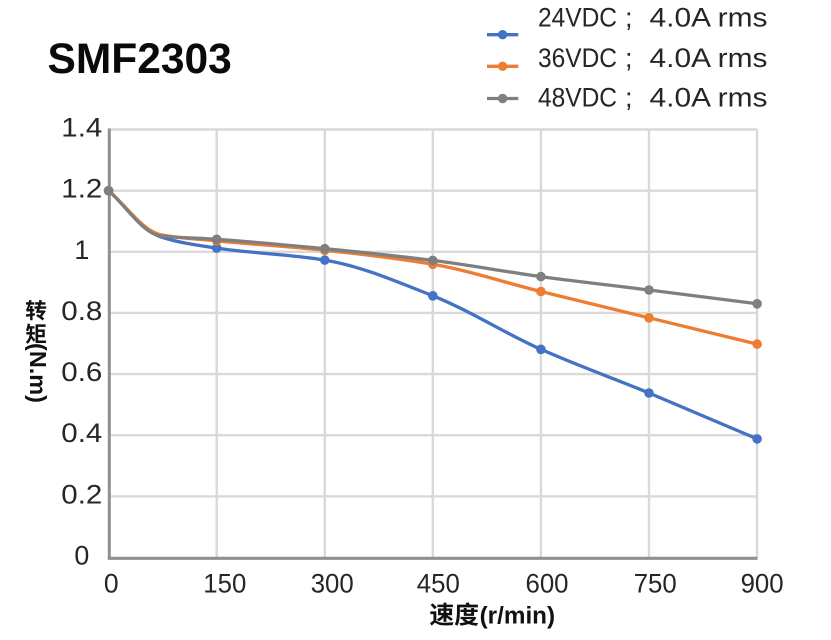  Describe the element at coordinates (81, 250) in the screenshot. I see `svg-text: 1` at that location.